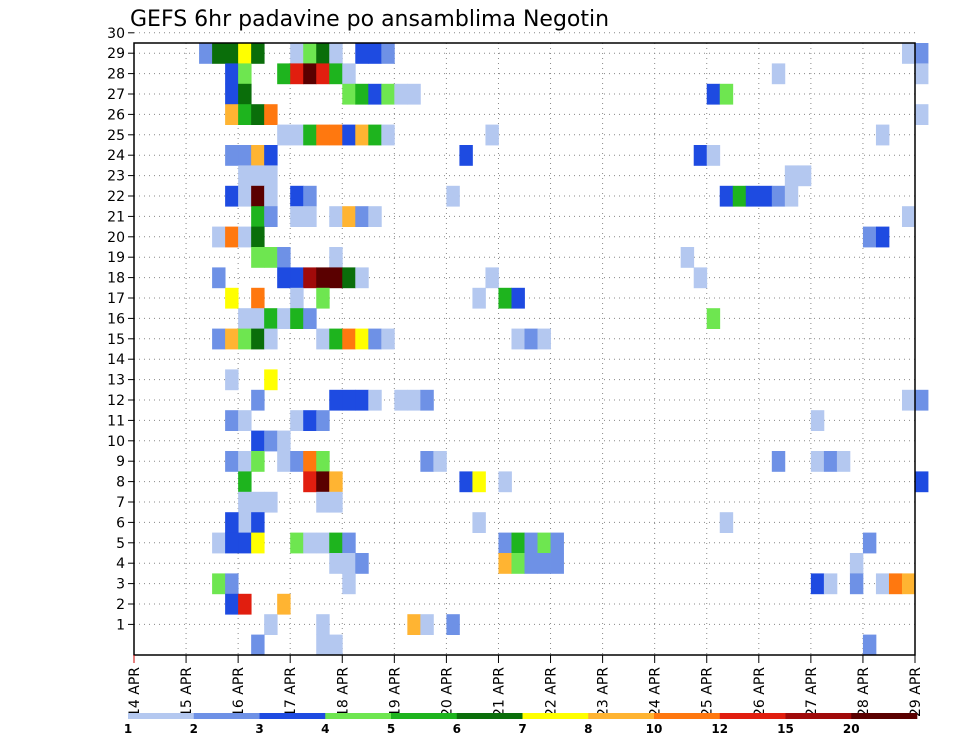  What do you see at coordinates (391, 729) in the screenshot?
I see `colorbar-label: 5` at bounding box center [391, 729].